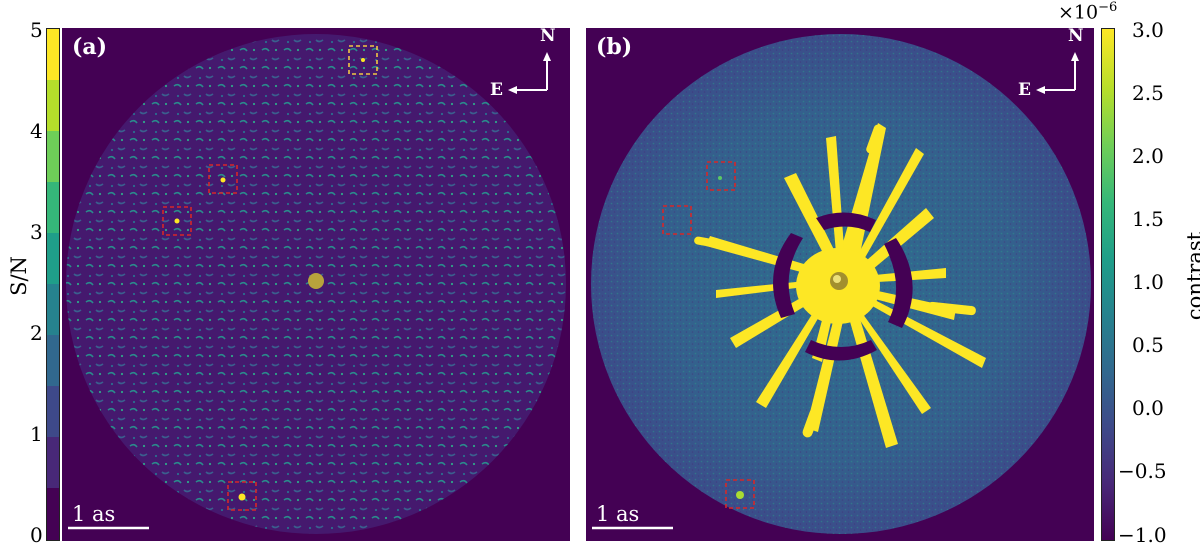 The image size is (1200, 549). I want to click on panel-label-b: (b), so click(614, 47).